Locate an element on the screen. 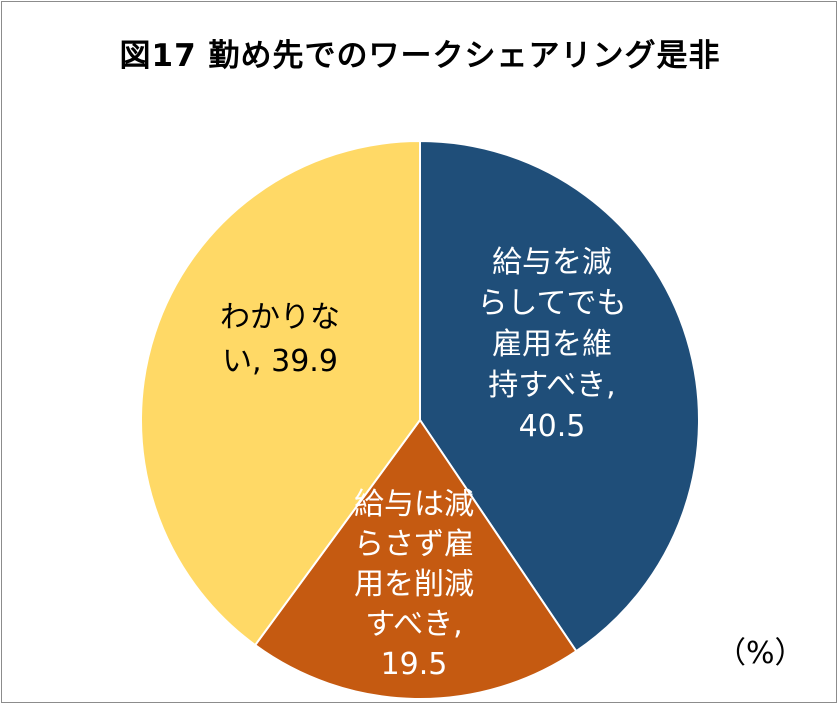 The image size is (840, 706). slice-value-1: 40.5 is located at coordinates (552, 426).